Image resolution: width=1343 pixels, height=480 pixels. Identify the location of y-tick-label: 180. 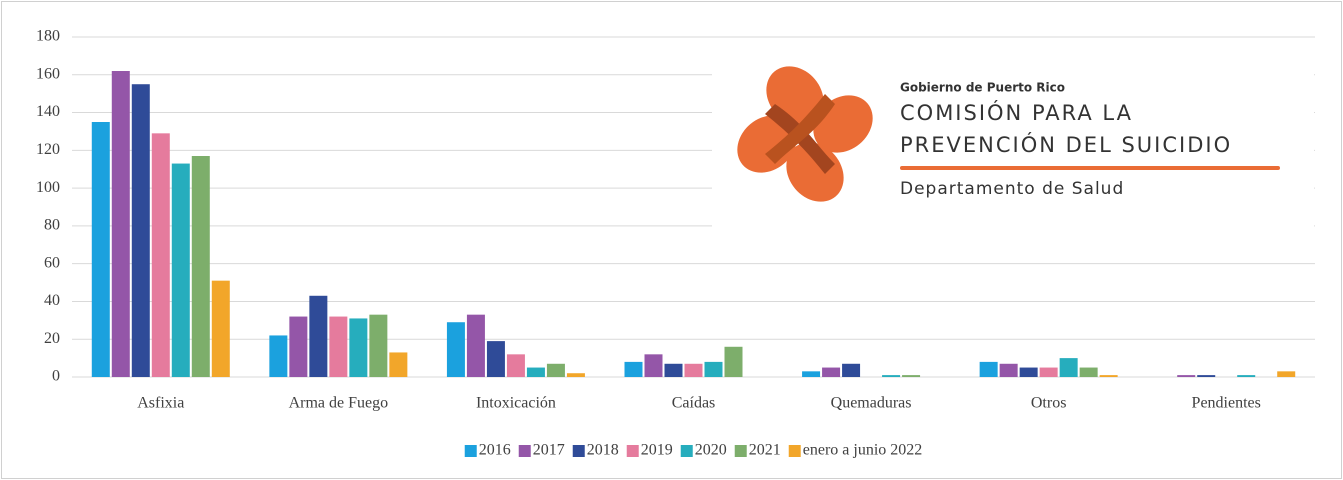
(48, 36).